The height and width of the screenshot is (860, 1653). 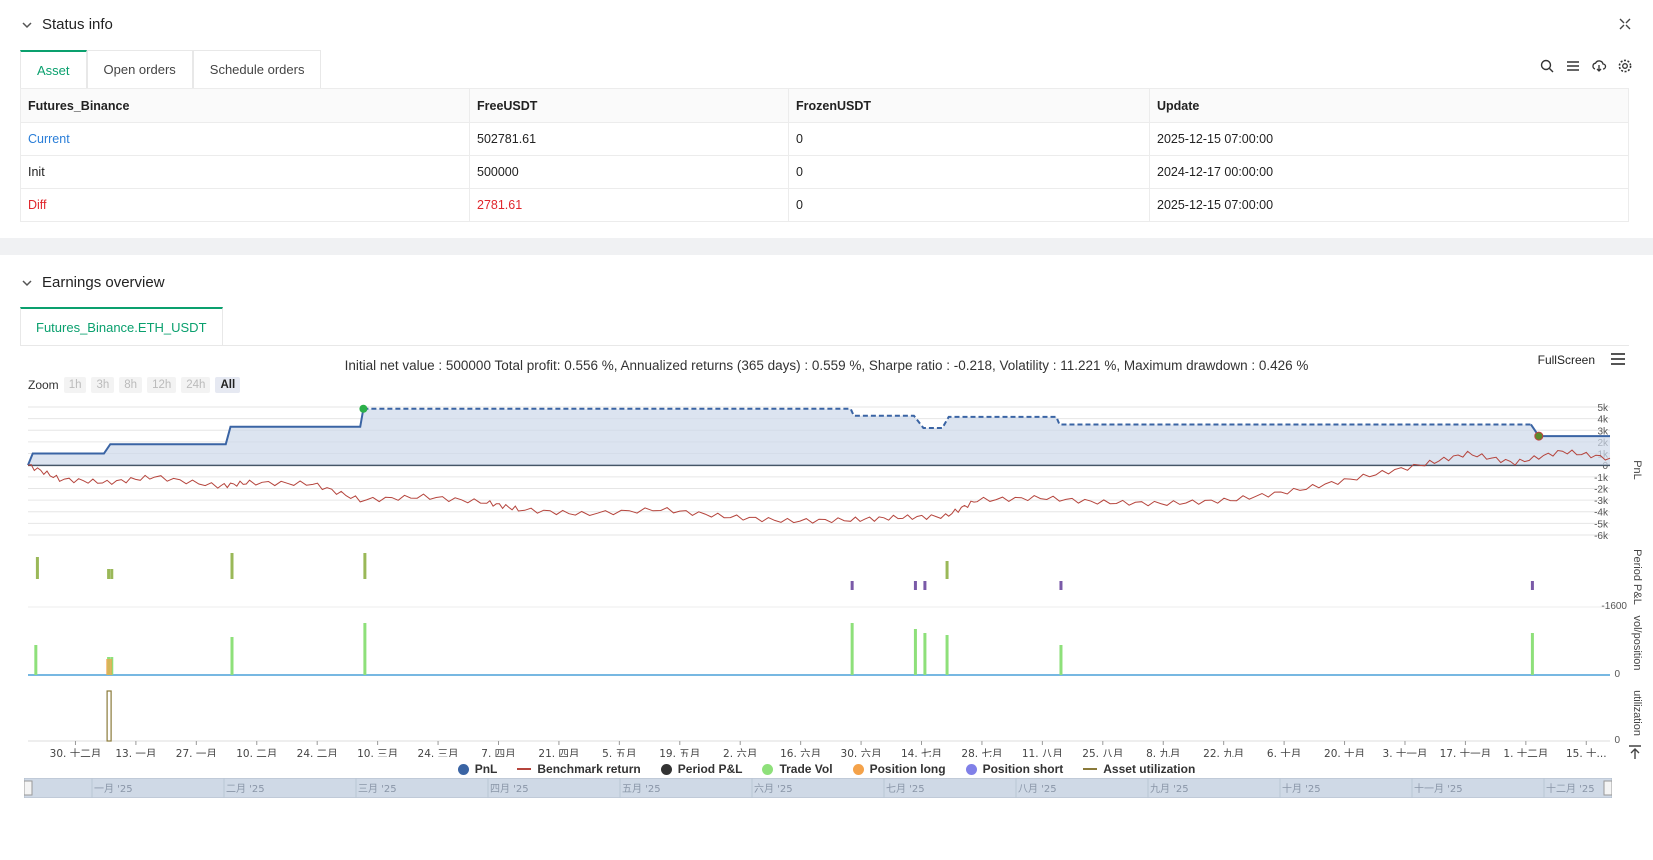 What do you see at coordinates (1539, 436) in the screenshot?
I see `pnl-marker-end` at bounding box center [1539, 436].